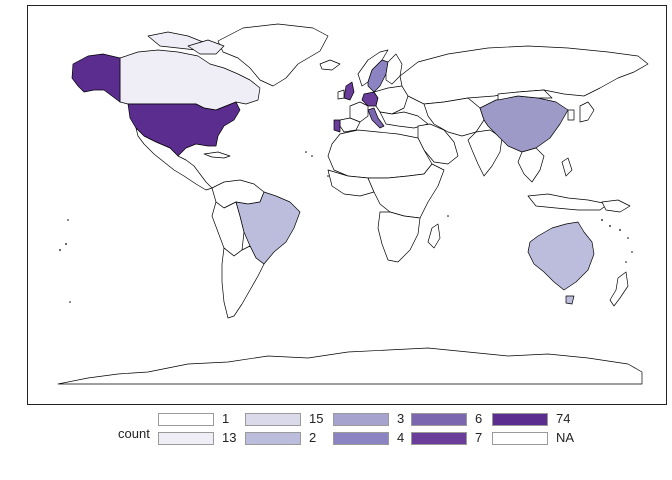 This screenshot has height=480, width=672. What do you see at coordinates (619, 289) in the screenshot?
I see `region-new-zealand` at bounding box center [619, 289].